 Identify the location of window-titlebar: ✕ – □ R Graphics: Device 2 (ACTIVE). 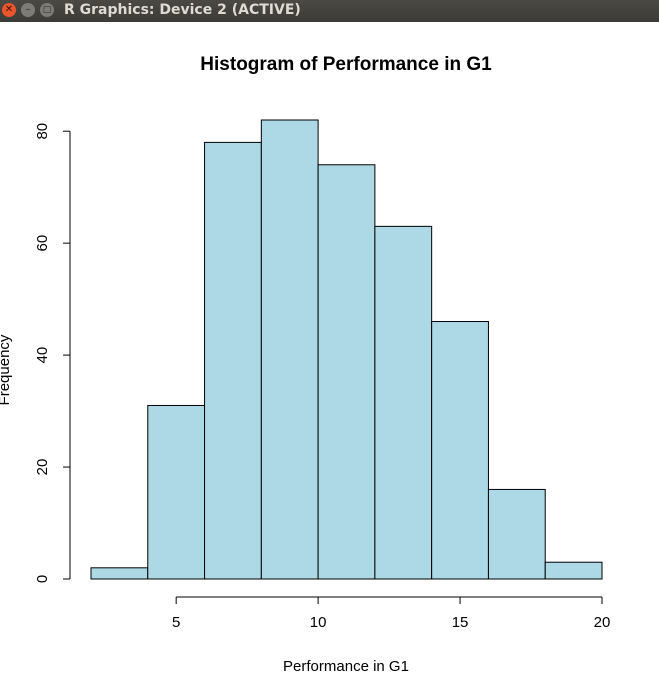
(329, 11).